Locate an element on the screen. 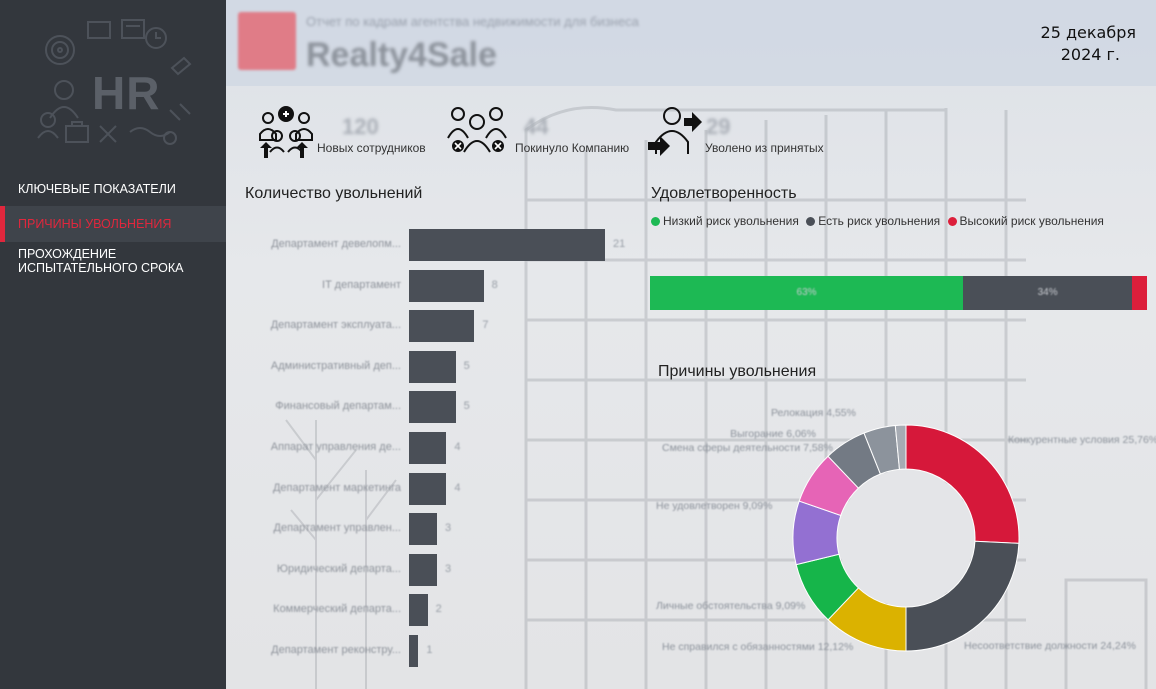 The height and width of the screenshot is (689, 1156). donut-slice-label: Личные обстоятельства 9,09% is located at coordinates (730, 606).